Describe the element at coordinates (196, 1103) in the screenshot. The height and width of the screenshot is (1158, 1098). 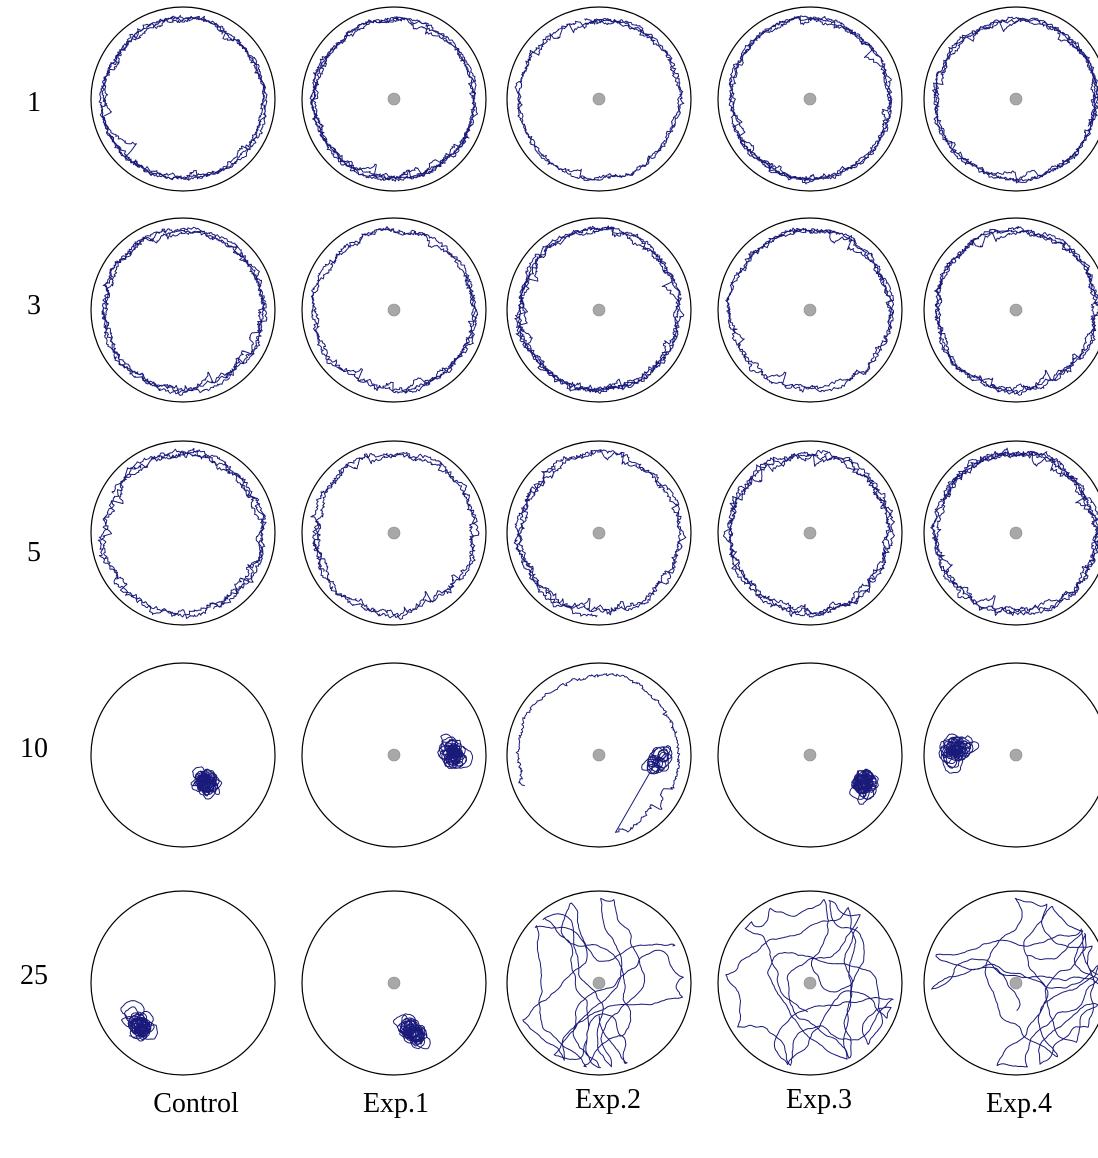
I see `column-label-control: Control` at that location.